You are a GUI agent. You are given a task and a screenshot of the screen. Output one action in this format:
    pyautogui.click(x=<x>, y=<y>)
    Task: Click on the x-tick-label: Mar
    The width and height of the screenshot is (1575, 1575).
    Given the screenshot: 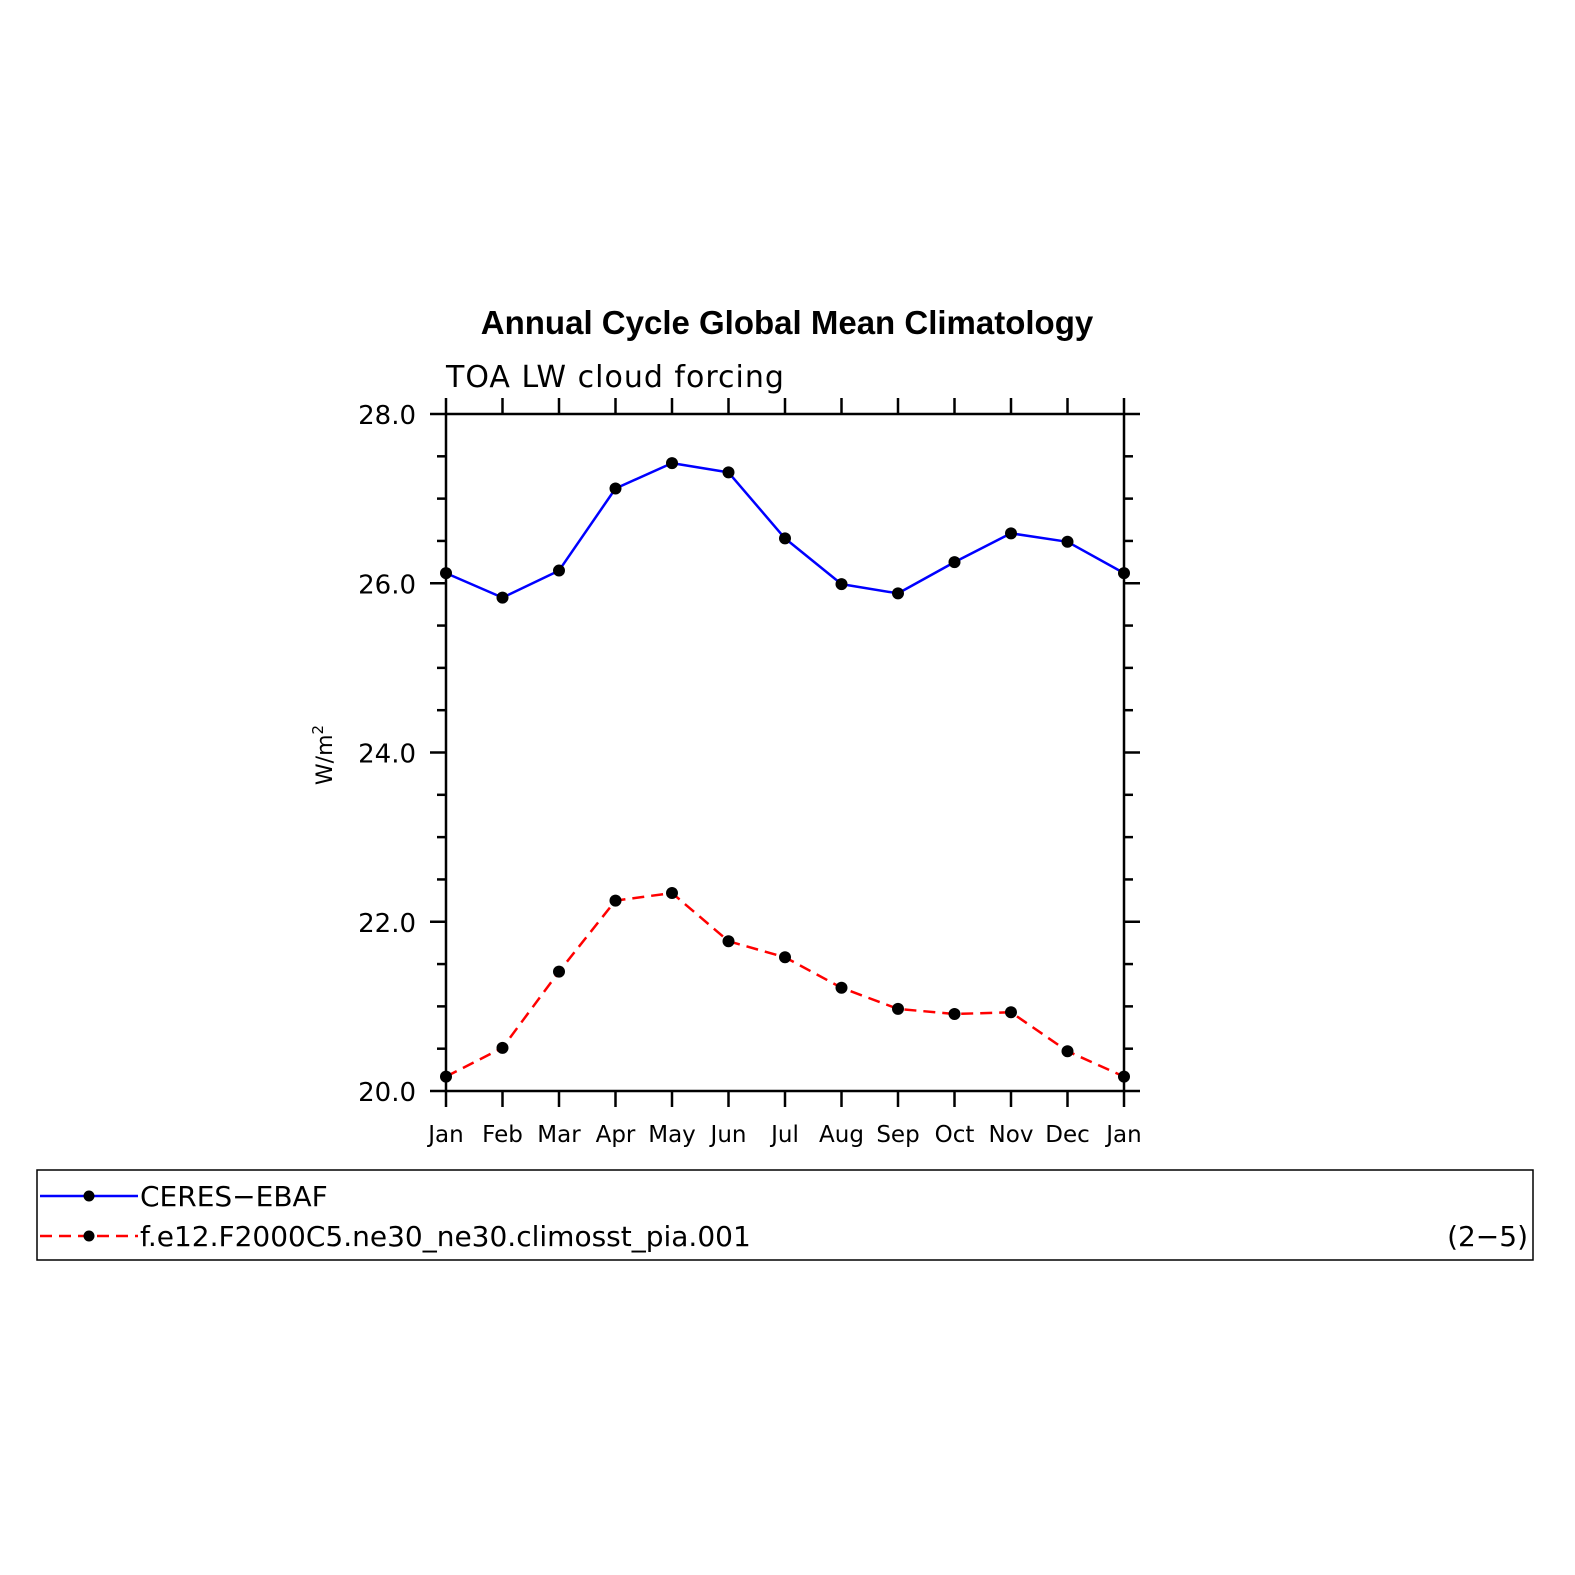 What is the action you would take?
    pyautogui.click(x=559, y=1135)
    